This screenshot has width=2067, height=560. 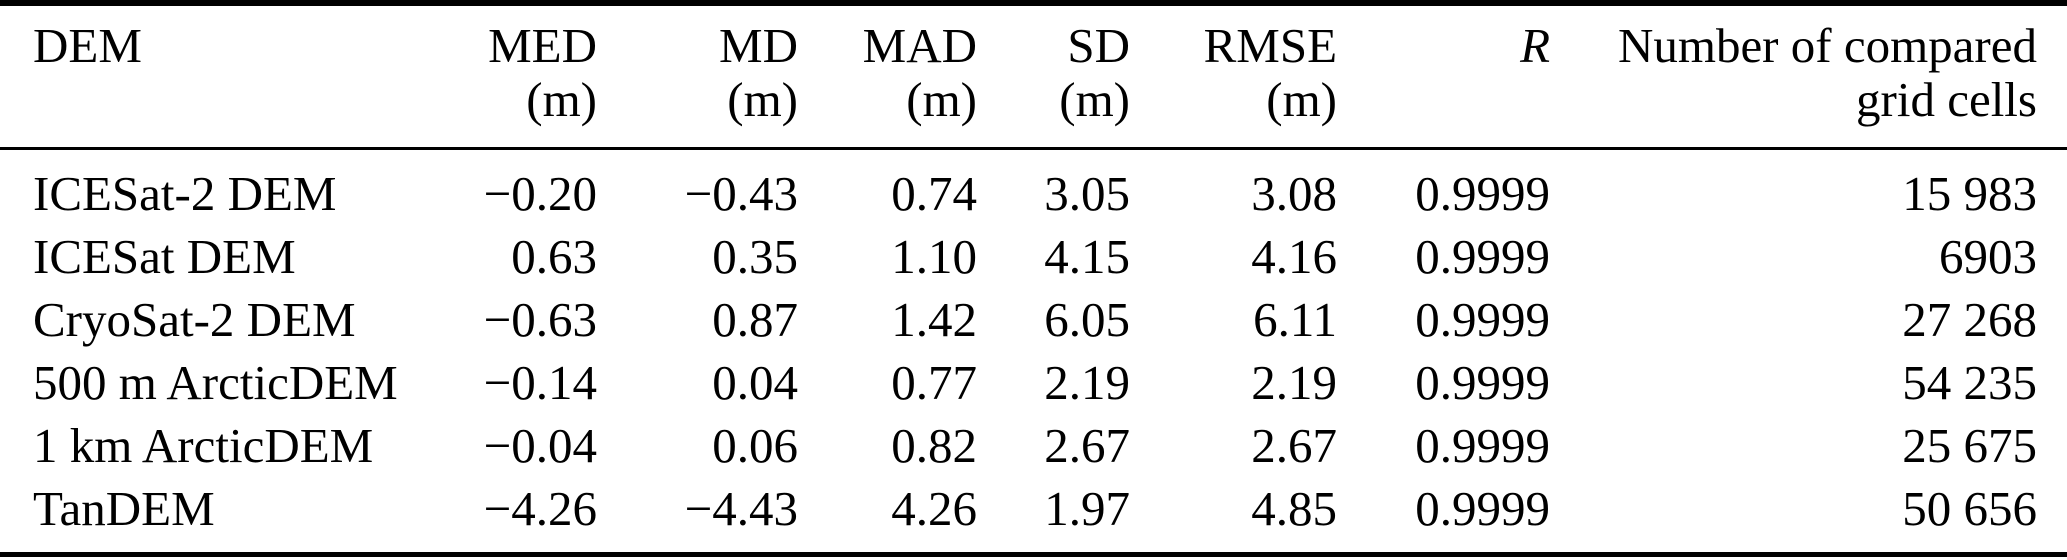 I want to click on cell-med: −0.63, so click(x=540, y=319).